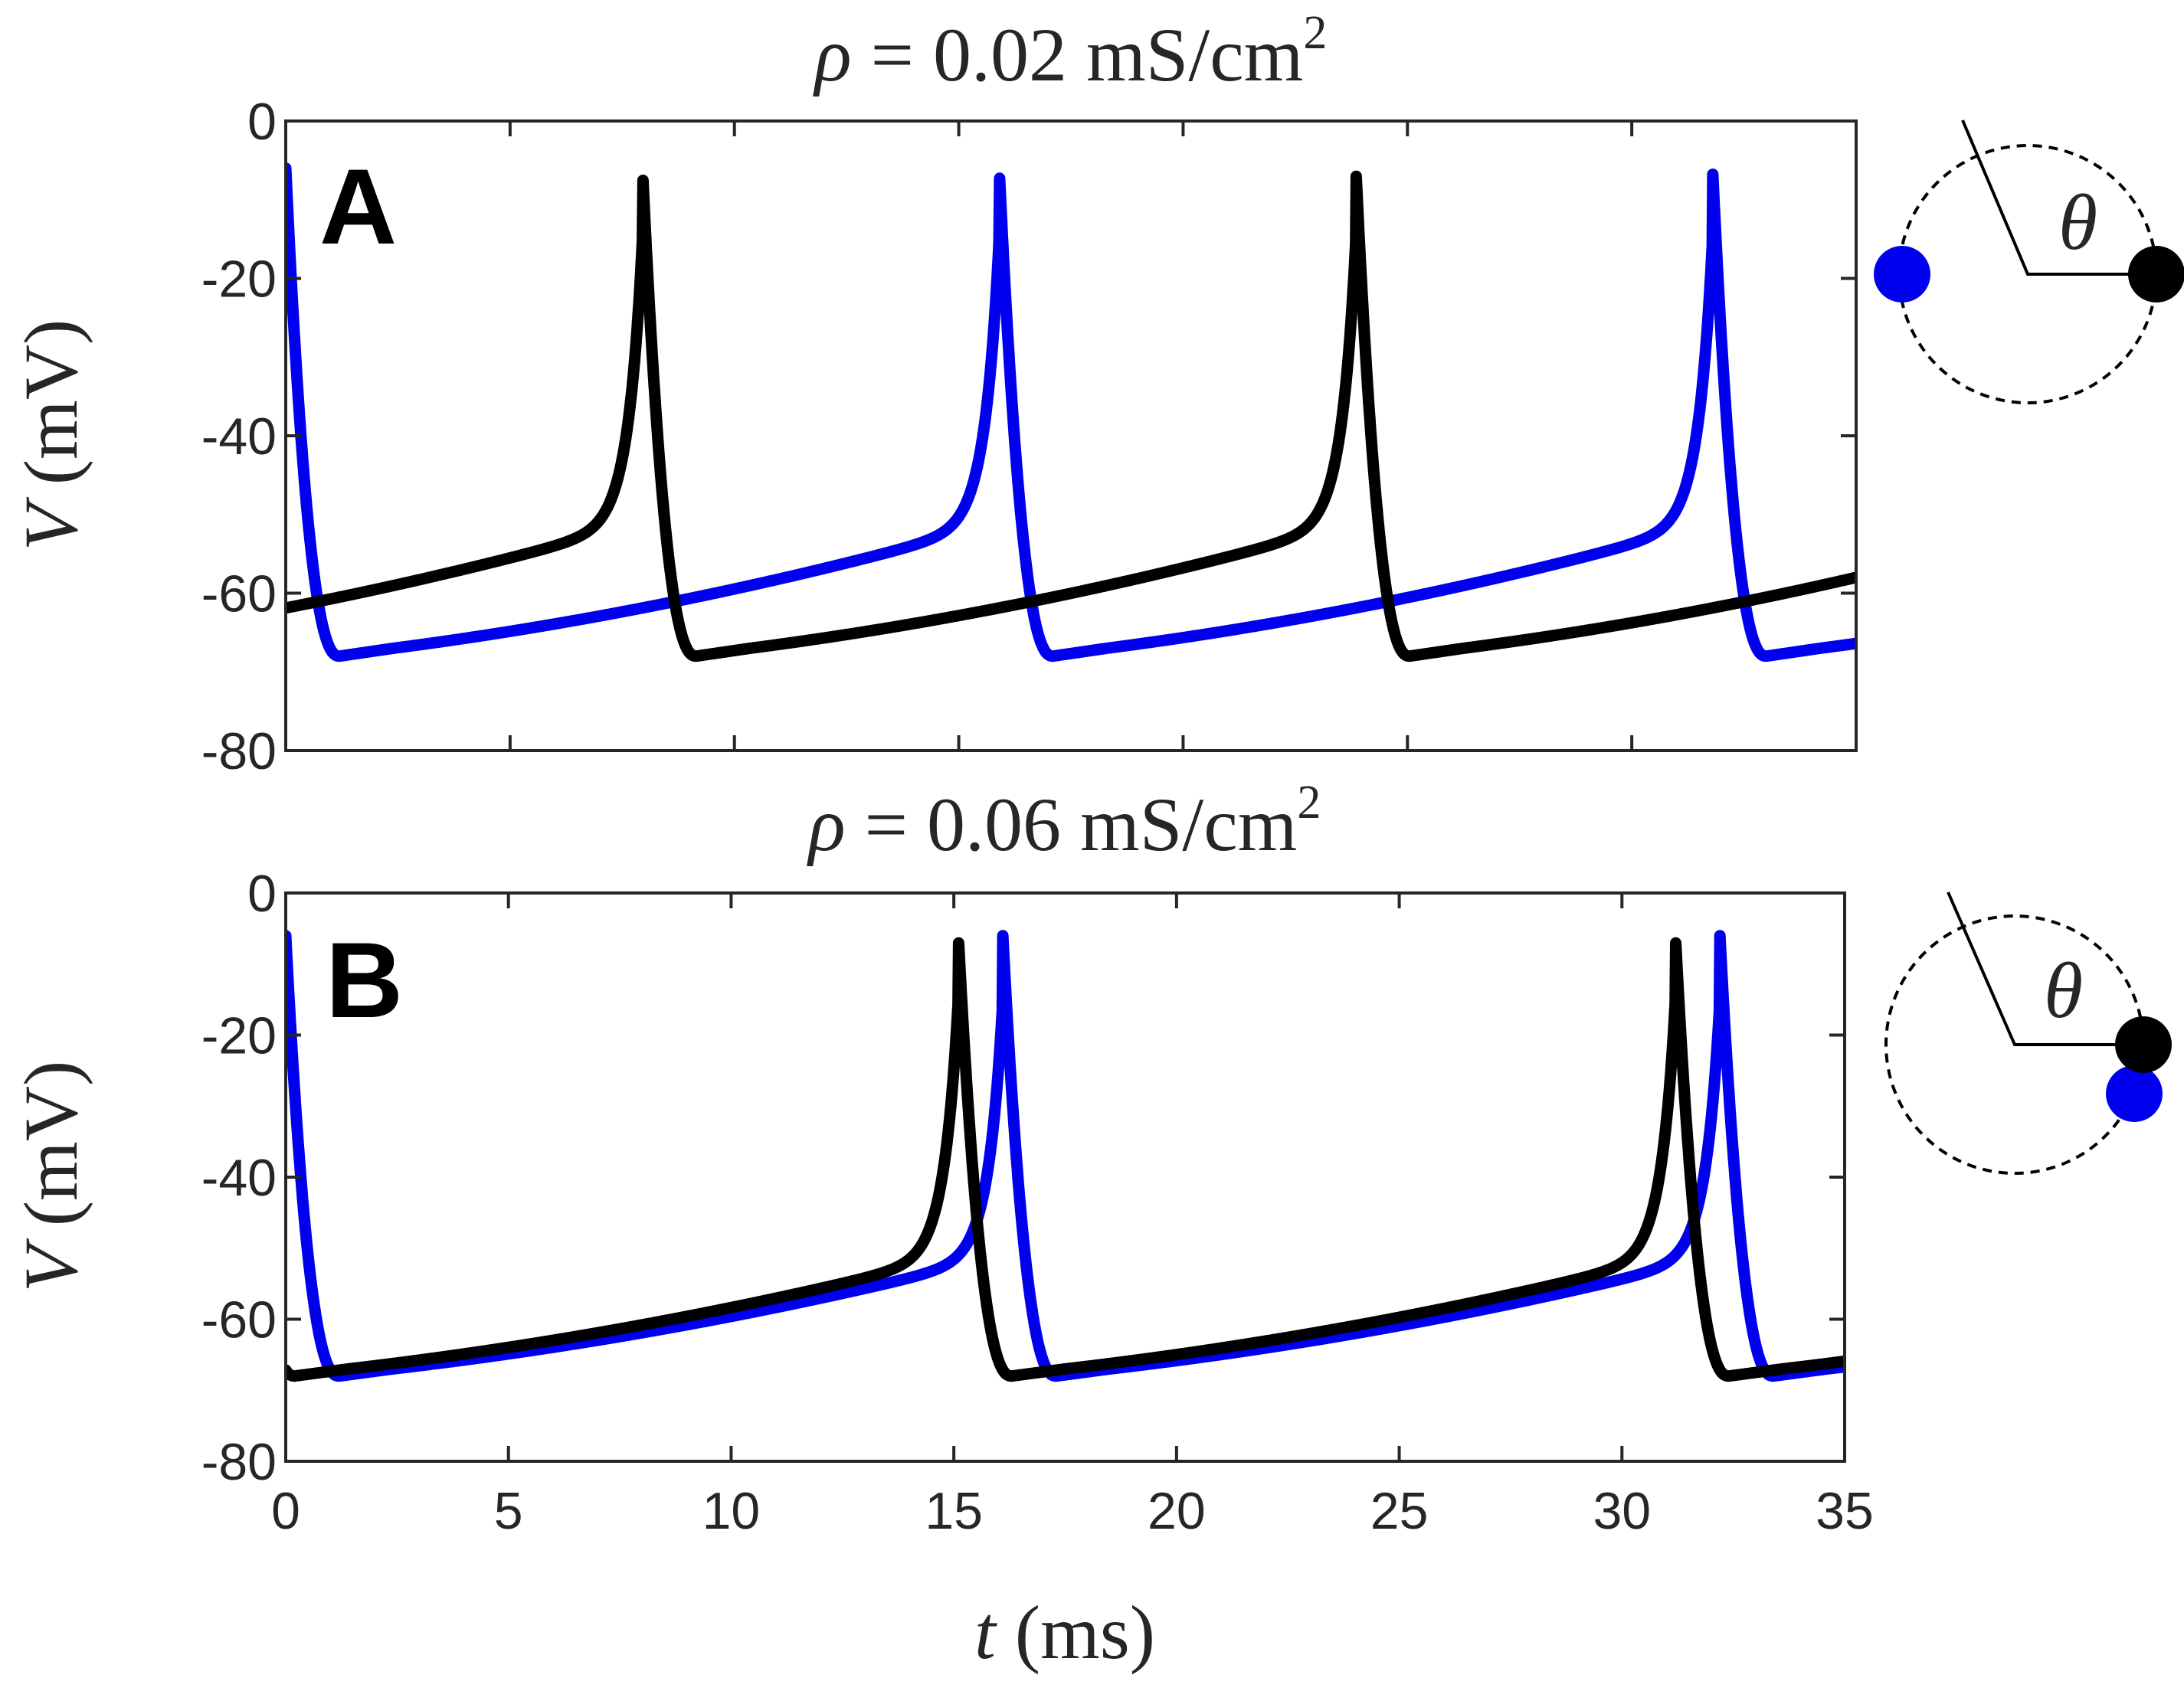  I want to click on panel-b-x-tick-label: 0, so click(285, 1511).